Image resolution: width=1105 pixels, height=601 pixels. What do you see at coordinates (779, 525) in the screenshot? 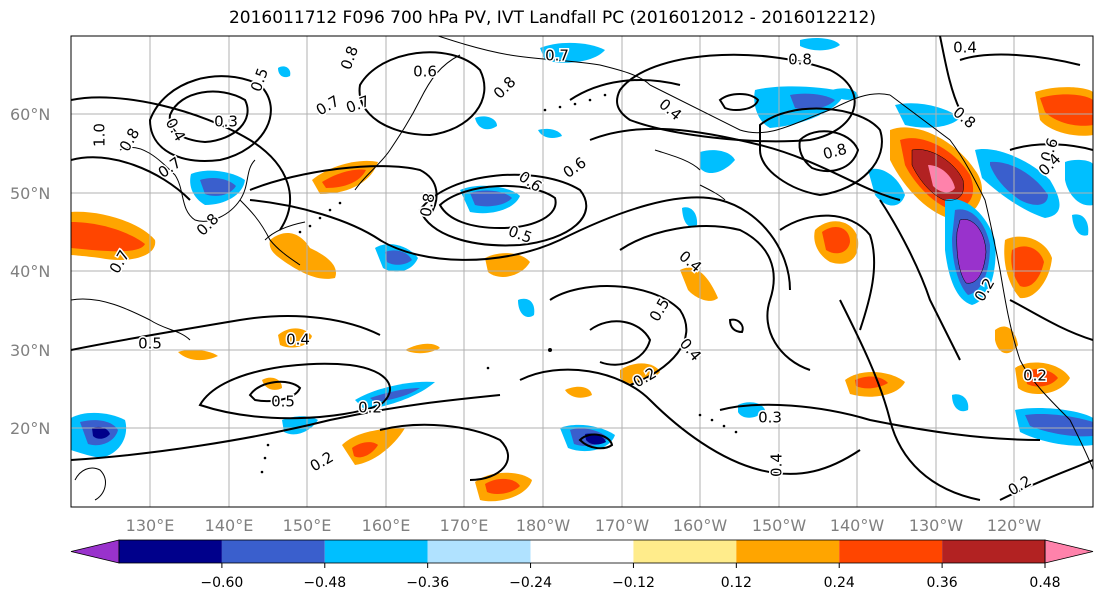
I see `lon-label: 150°W` at bounding box center [779, 525].